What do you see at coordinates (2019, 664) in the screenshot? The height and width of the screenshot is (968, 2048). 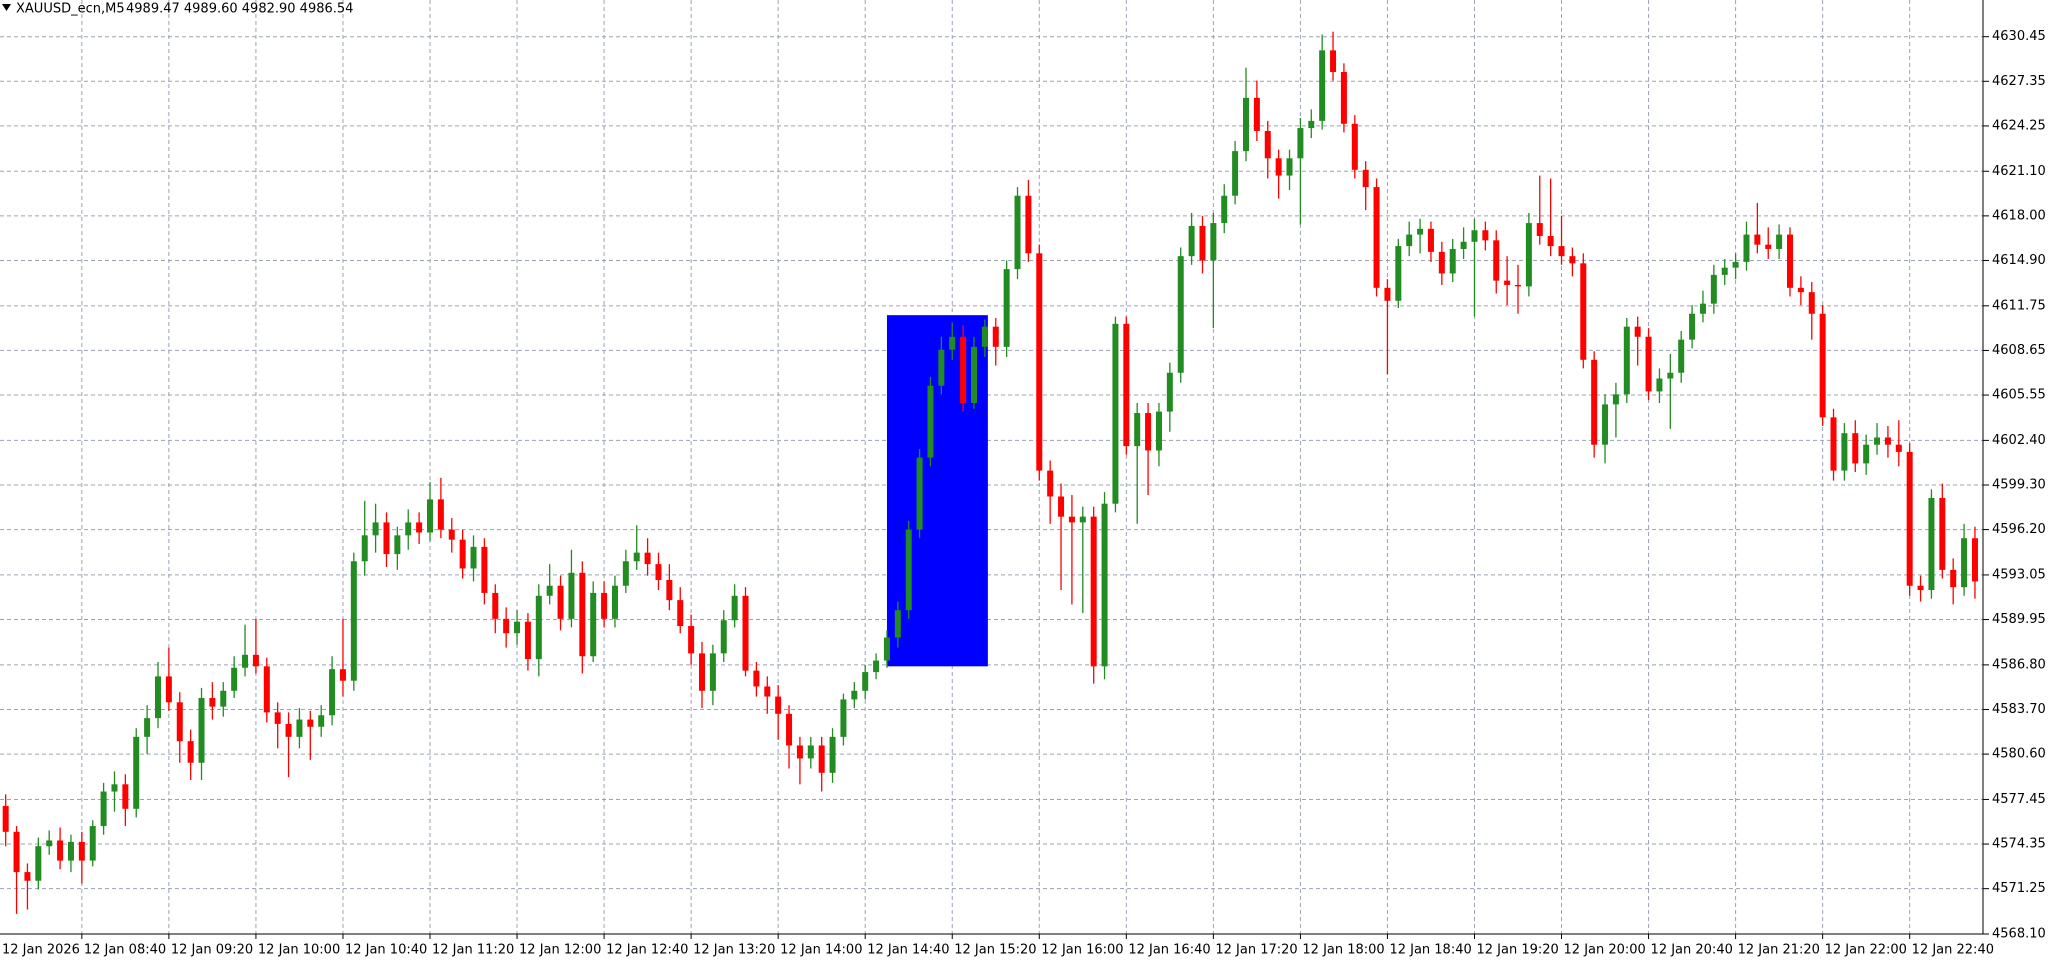 I see `y-tick-label: 4586.80` at bounding box center [2019, 664].